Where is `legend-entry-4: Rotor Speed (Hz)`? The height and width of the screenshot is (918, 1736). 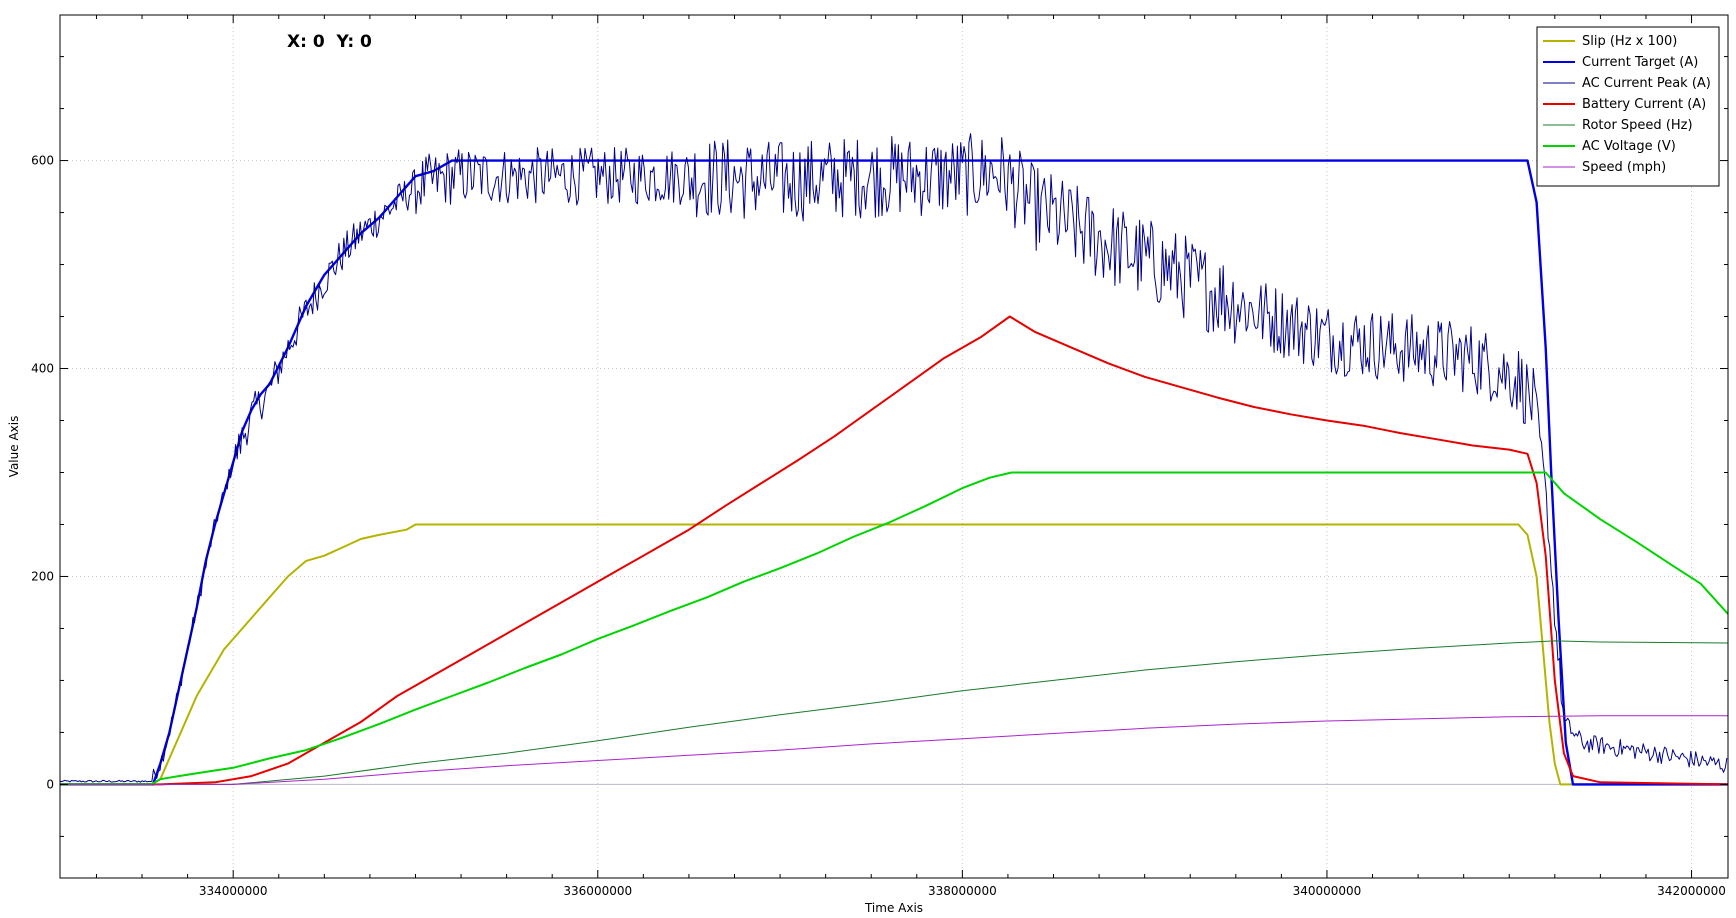
legend-entry-4: Rotor Speed (Hz) is located at coordinates (1637, 125).